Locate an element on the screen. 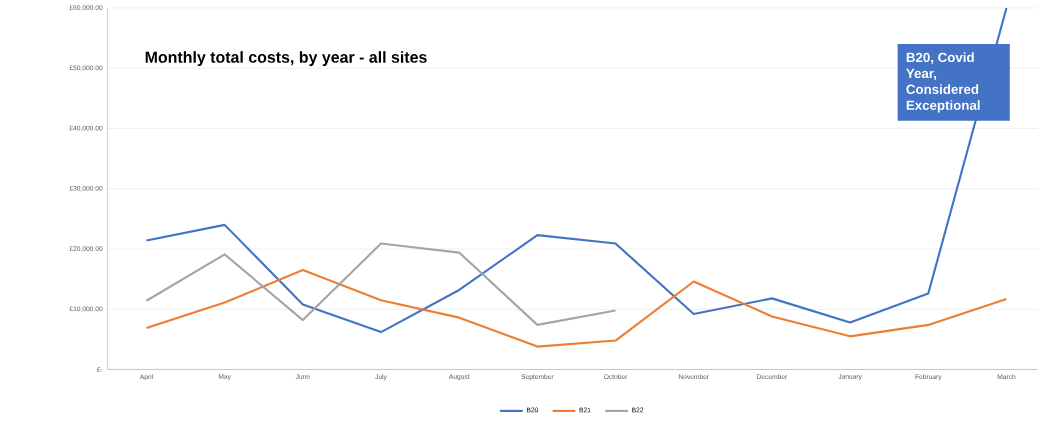  text: Monthly total costs, by year - all sites is located at coordinates (286, 59).